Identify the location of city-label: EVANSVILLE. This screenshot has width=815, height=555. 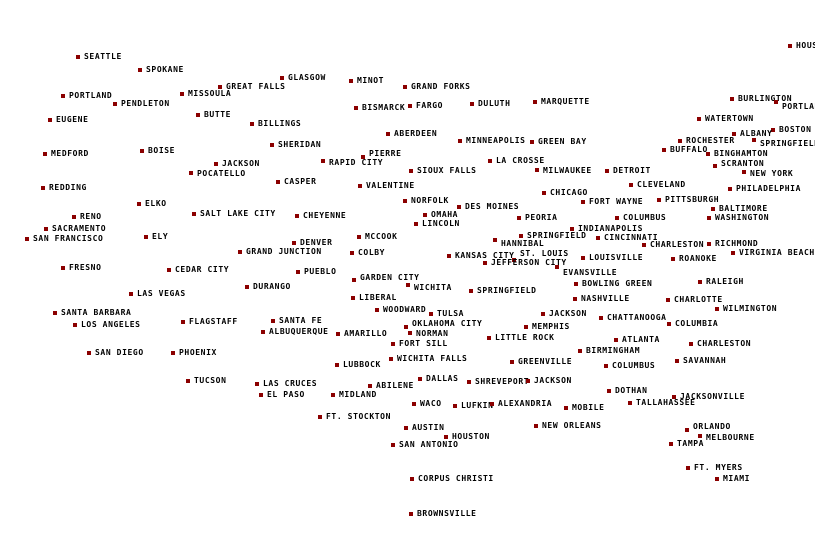
(590, 272).